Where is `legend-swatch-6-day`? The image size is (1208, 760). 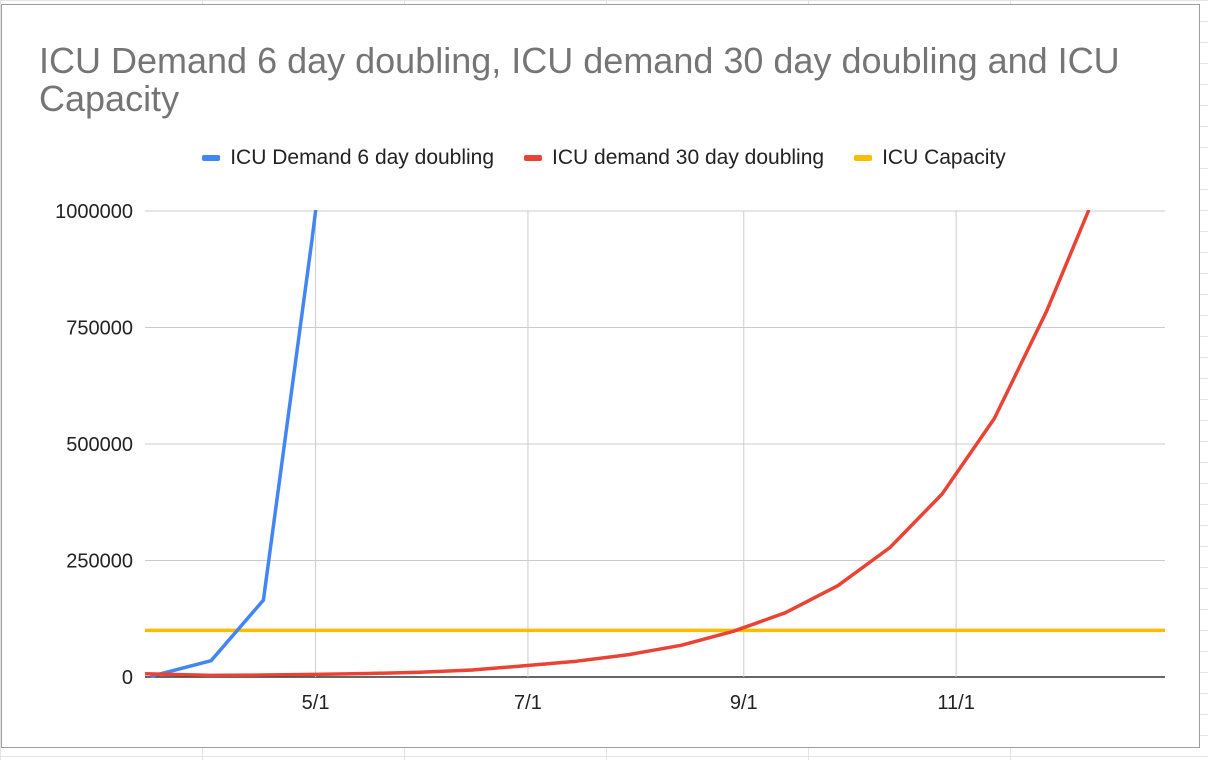
legend-swatch-6-day is located at coordinates (211, 158).